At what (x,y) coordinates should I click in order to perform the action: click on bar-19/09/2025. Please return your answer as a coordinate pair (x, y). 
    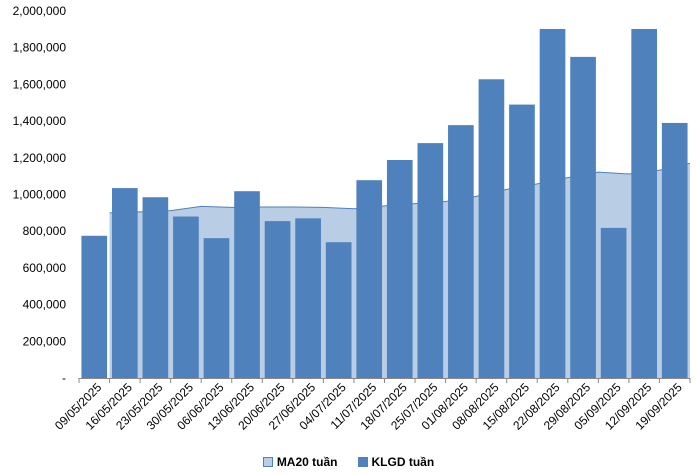
    Looking at the image, I should click on (674, 250).